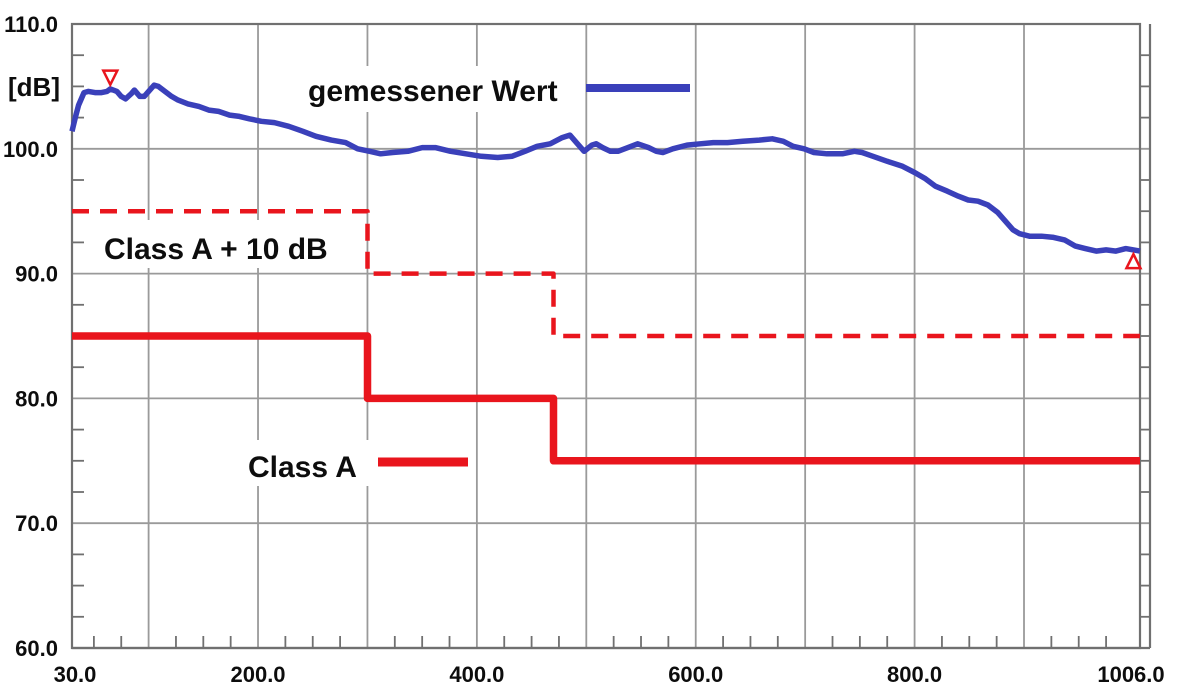 This screenshot has width=1184, height=691. Describe the element at coordinates (36, 523) in the screenshot. I see `y-tick-label: 70.0` at that location.